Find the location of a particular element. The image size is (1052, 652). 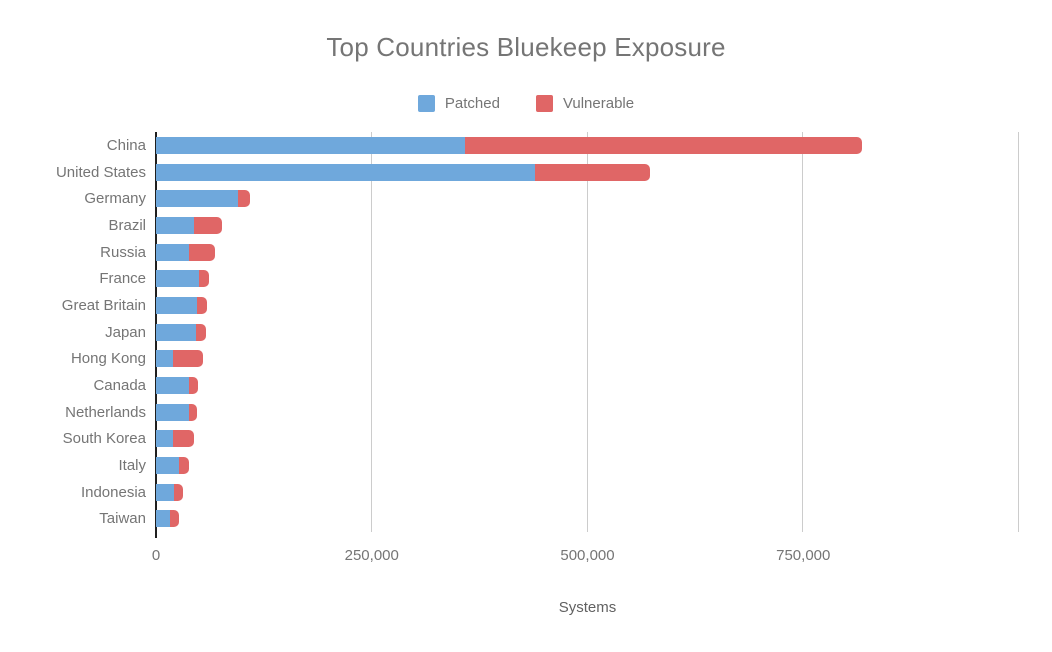

x-axis-tick-label: 750,000 is located at coordinates (803, 555).